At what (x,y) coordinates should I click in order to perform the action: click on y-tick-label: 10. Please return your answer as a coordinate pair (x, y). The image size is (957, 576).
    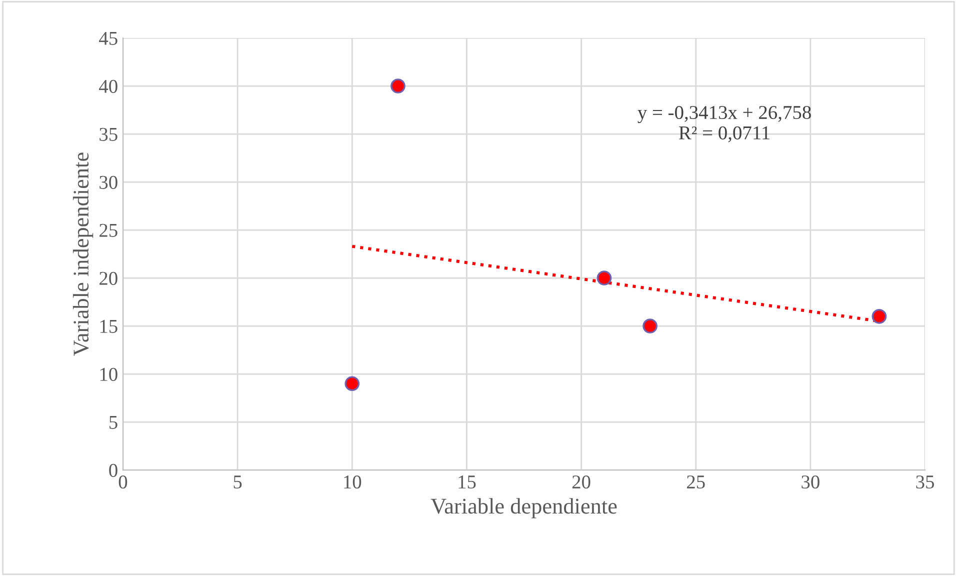
    Looking at the image, I should click on (109, 374).